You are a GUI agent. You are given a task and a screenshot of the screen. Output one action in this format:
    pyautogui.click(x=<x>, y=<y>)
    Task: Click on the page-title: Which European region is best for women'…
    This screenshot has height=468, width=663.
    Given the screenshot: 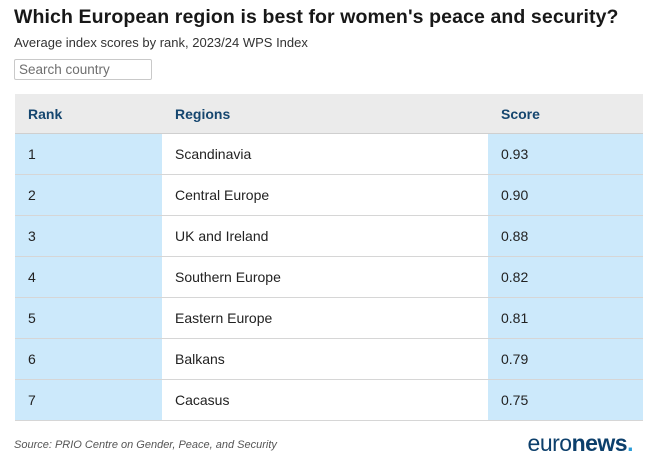 What is the action you would take?
    pyautogui.click(x=316, y=17)
    